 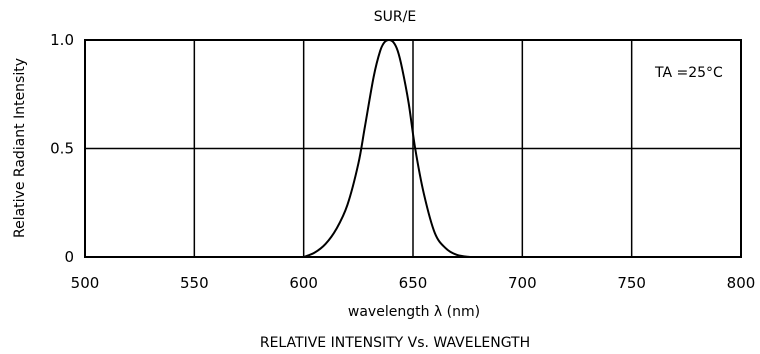 I want to click on x-tick-label-1: 550, so click(x=194, y=283).